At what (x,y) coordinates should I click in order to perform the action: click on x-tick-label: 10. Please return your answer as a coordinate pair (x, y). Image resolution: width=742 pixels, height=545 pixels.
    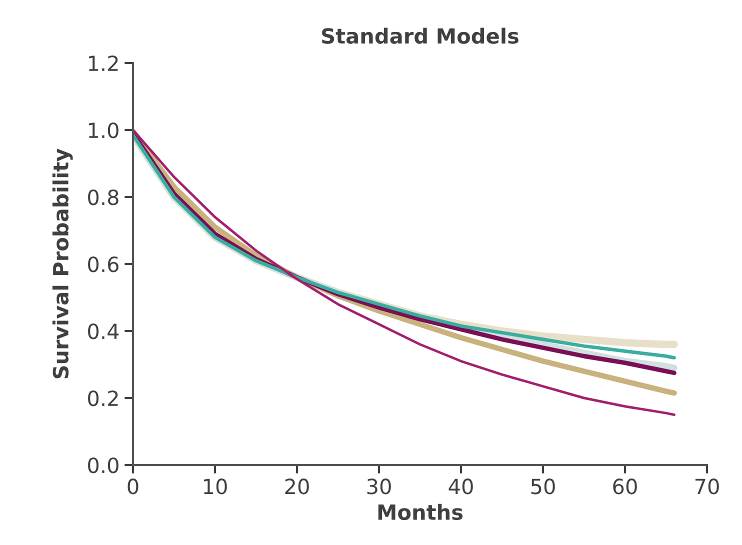
    Looking at the image, I should click on (215, 486).